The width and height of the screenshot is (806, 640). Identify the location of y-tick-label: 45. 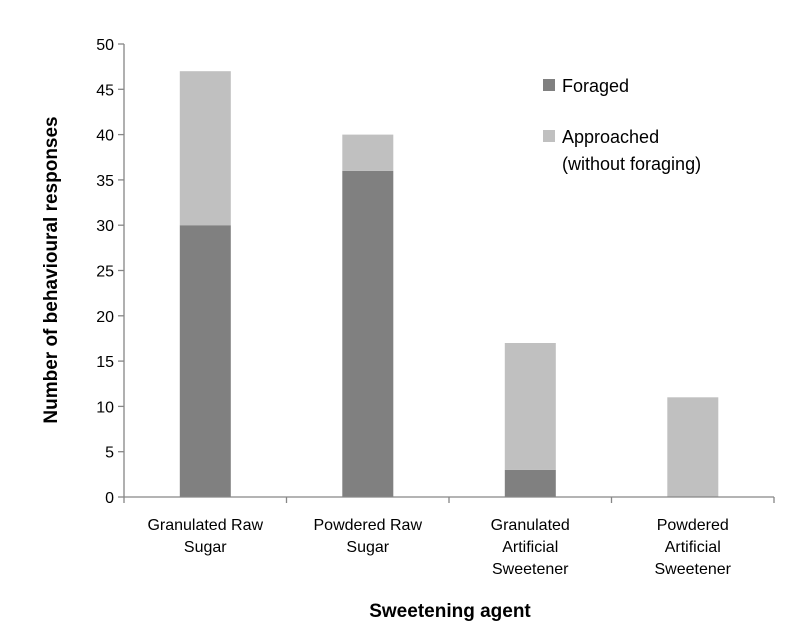
(105, 90).